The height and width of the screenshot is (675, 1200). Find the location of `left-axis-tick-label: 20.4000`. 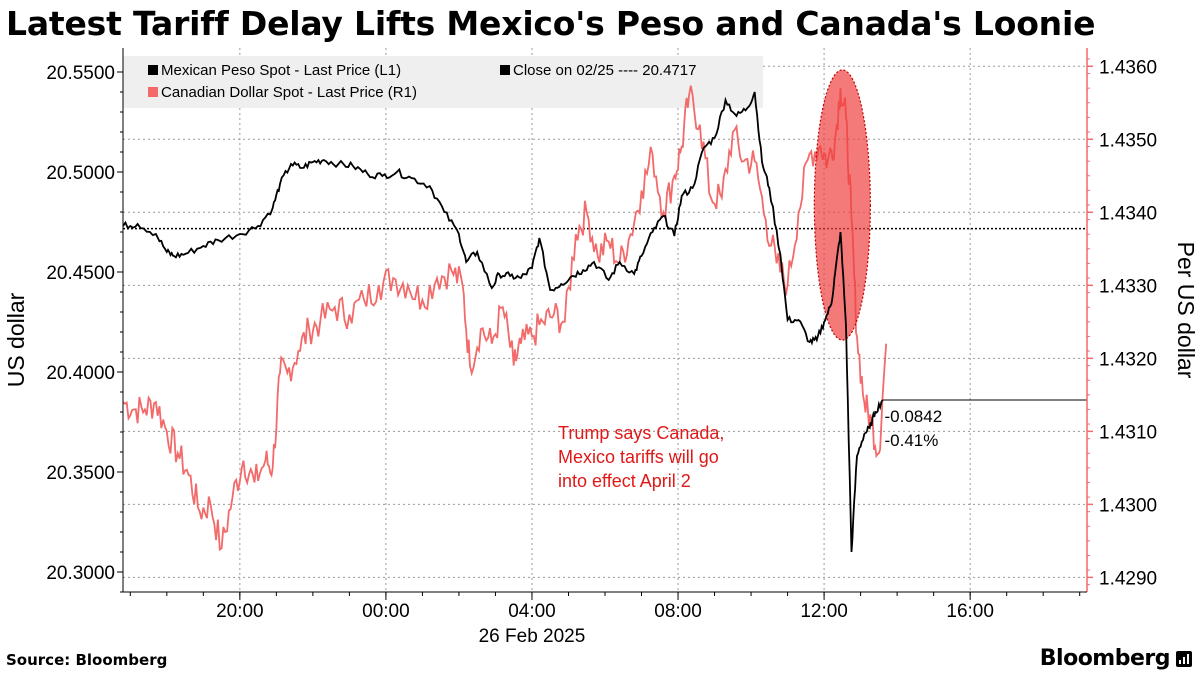

left-axis-tick-label: 20.4000 is located at coordinates (80, 373).